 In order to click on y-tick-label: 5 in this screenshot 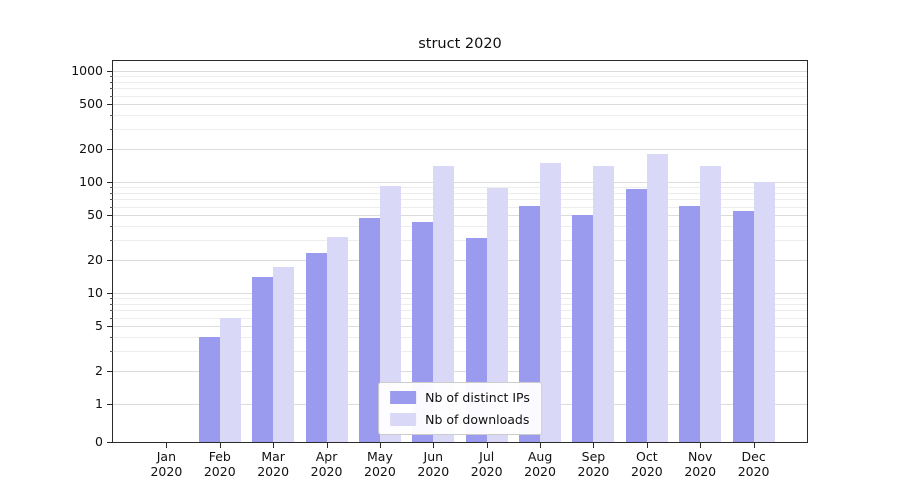, I will do `click(99, 326)`.